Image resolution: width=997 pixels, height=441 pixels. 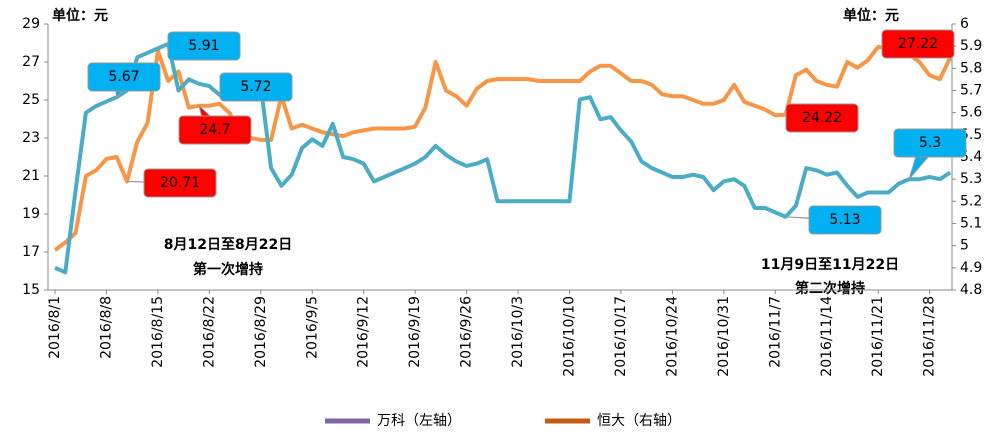 I want to click on x-tick-label: 2016/8/22, so click(x=209, y=332).